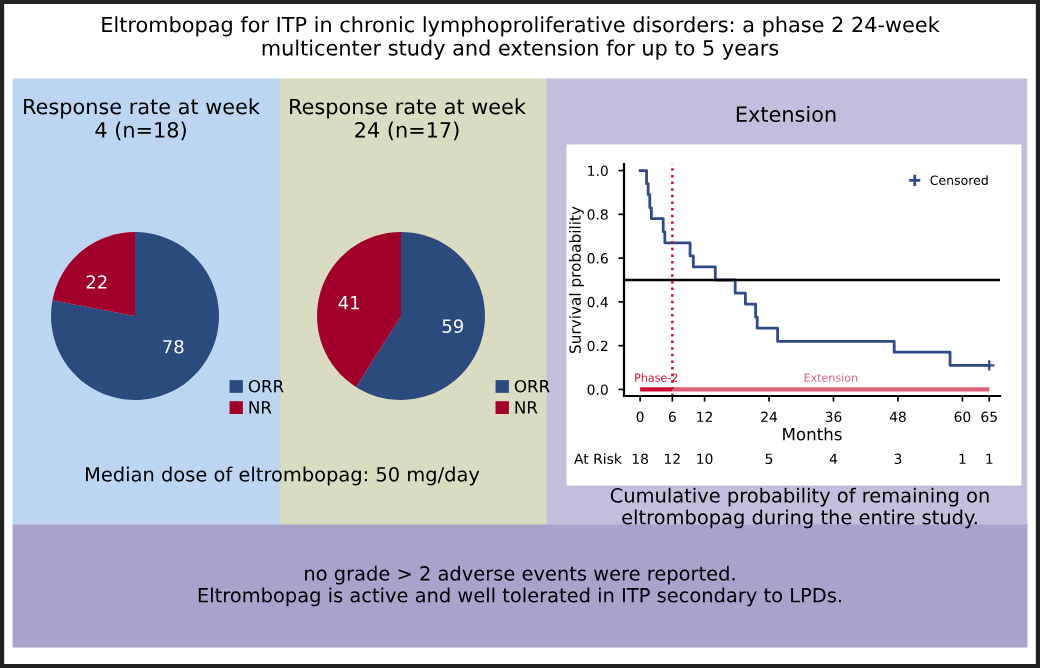 The image size is (1040, 668). What do you see at coordinates (812, 434) in the screenshot?
I see `x-axis-title: Months` at bounding box center [812, 434].